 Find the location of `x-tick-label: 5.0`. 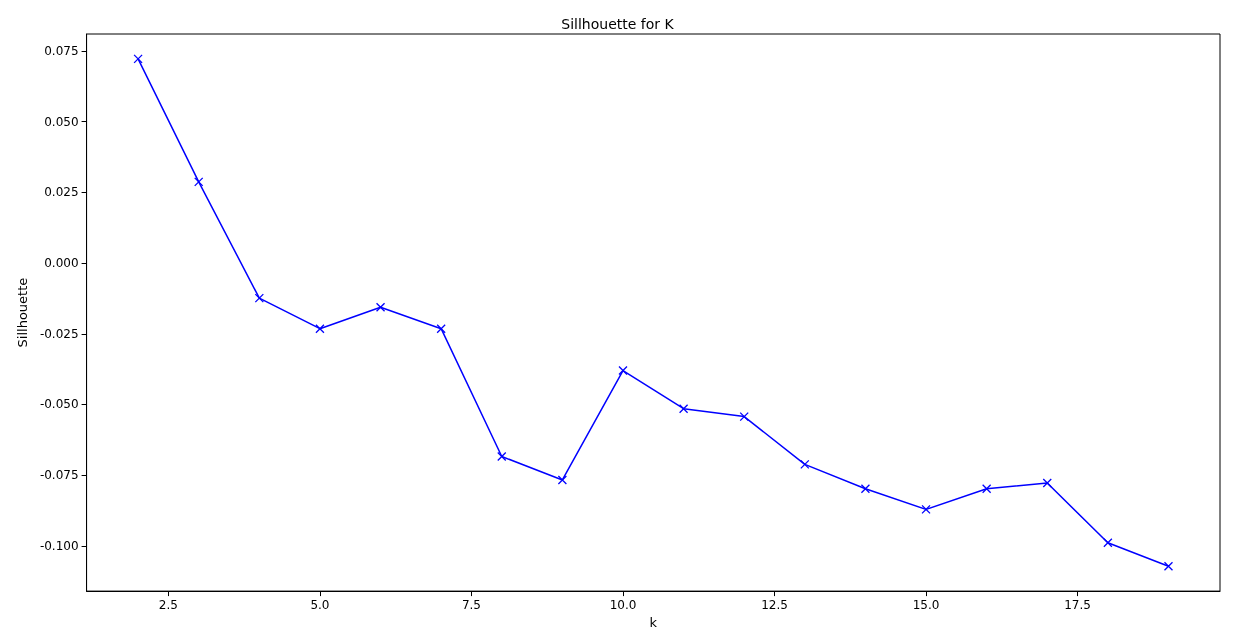

x-tick-label: 5.0 is located at coordinates (320, 605).